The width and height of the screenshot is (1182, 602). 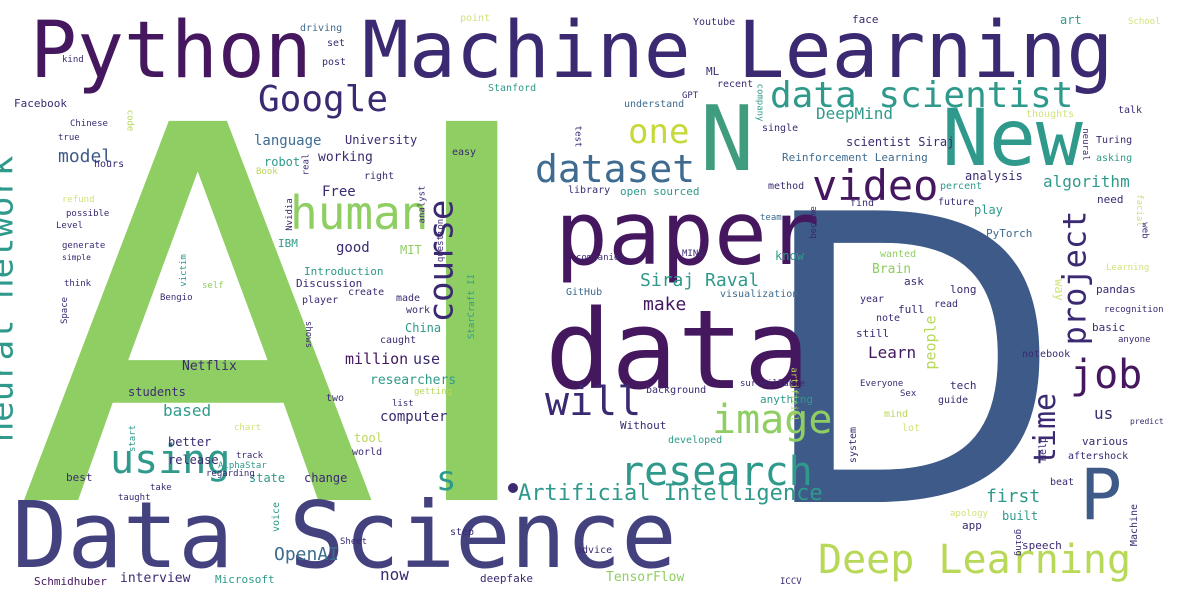 I want to click on word-stanford: Stanford, so click(x=512, y=88).